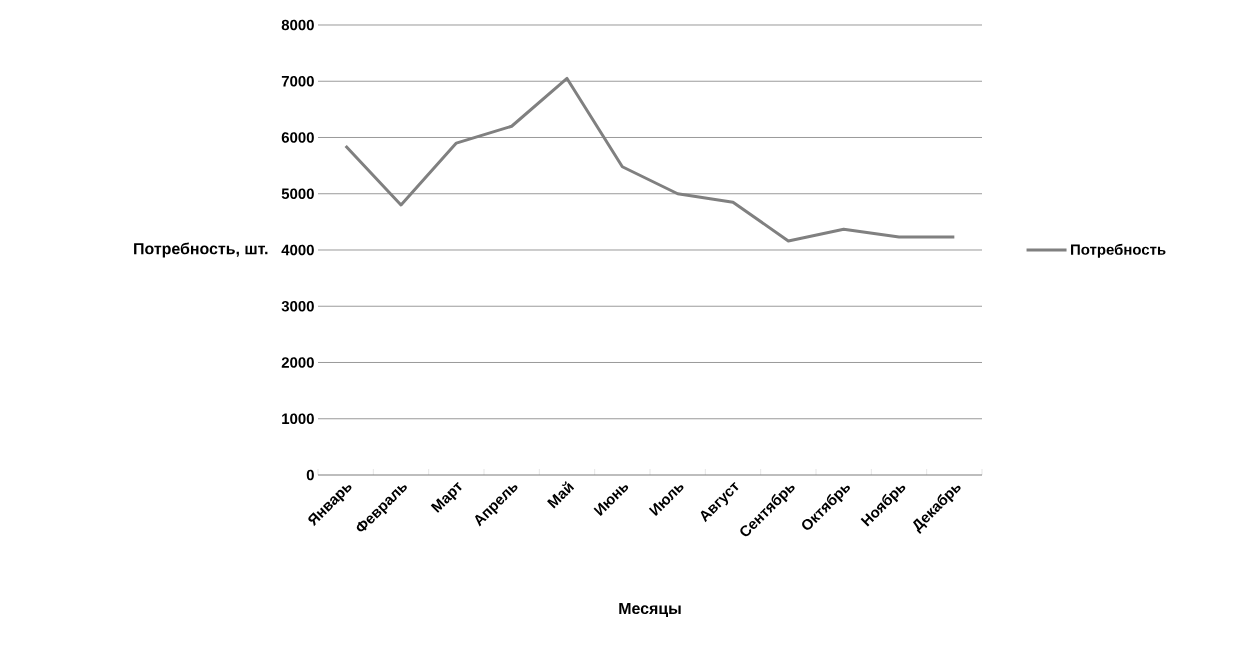 This screenshot has width=1235, height=649. What do you see at coordinates (297, 250) in the screenshot?
I see `y-tick-label: 4000` at bounding box center [297, 250].